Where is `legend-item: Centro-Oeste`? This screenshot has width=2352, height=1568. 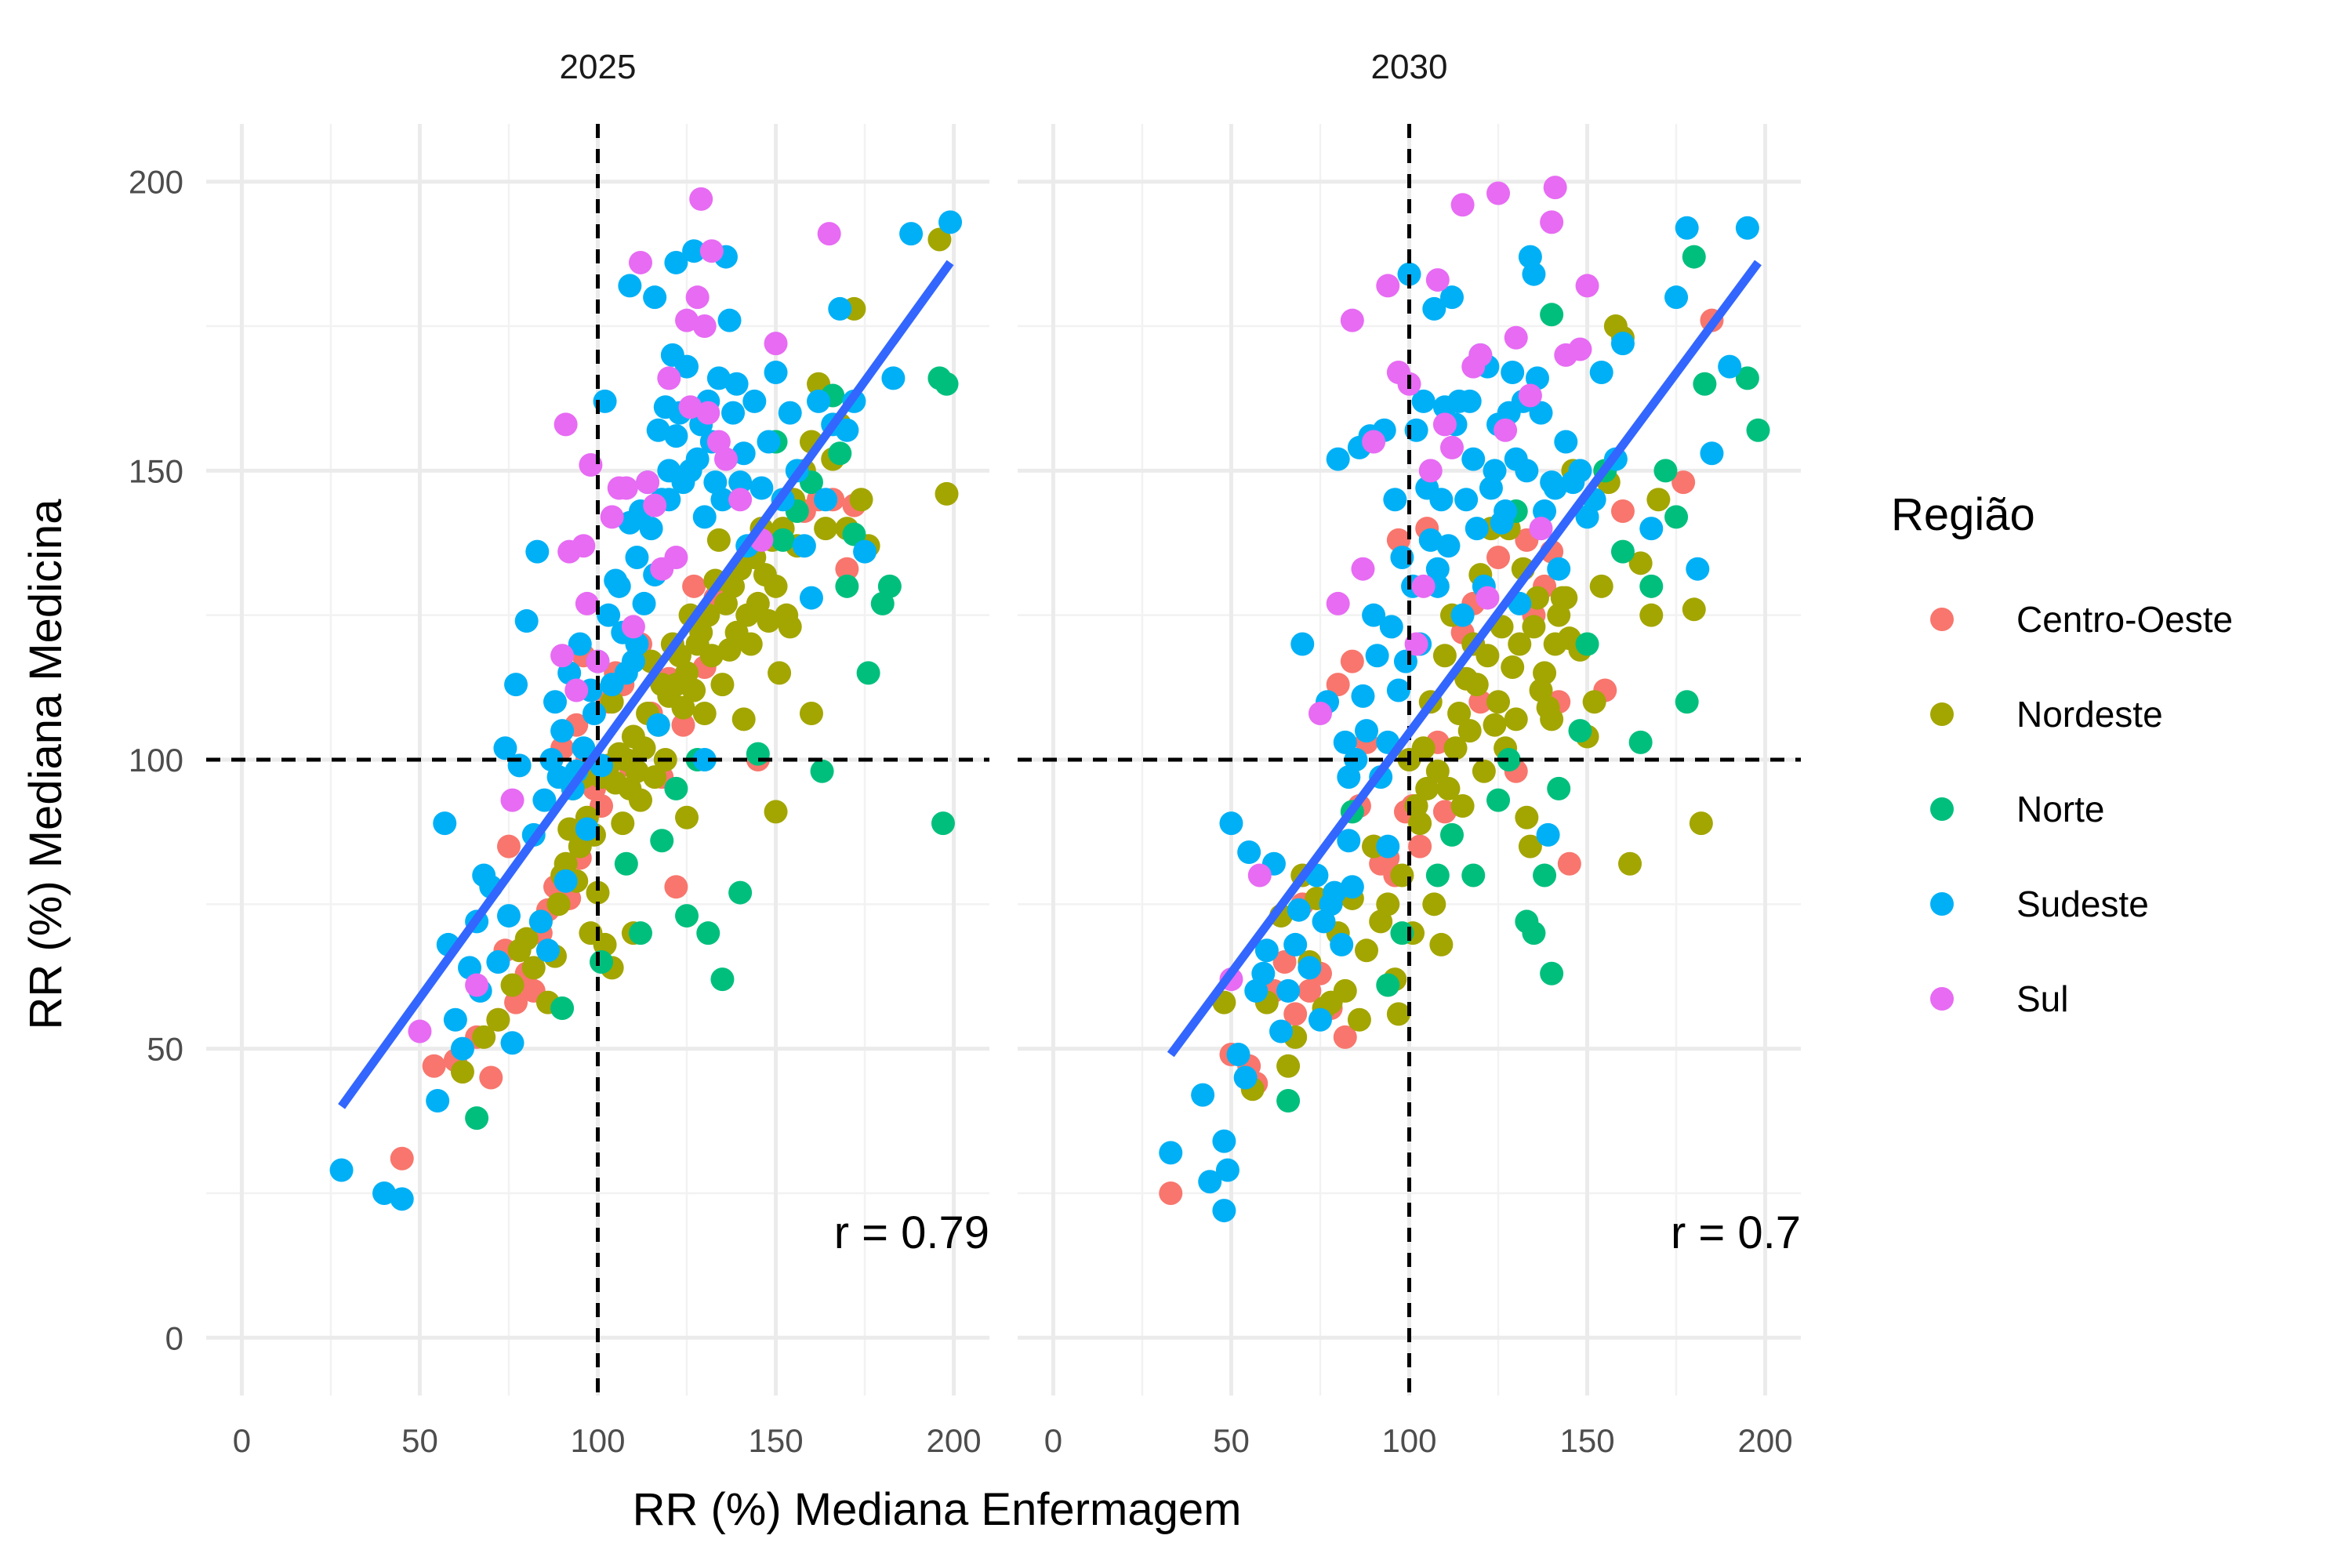 legend-item: Centro-Oeste is located at coordinates (2081, 619).